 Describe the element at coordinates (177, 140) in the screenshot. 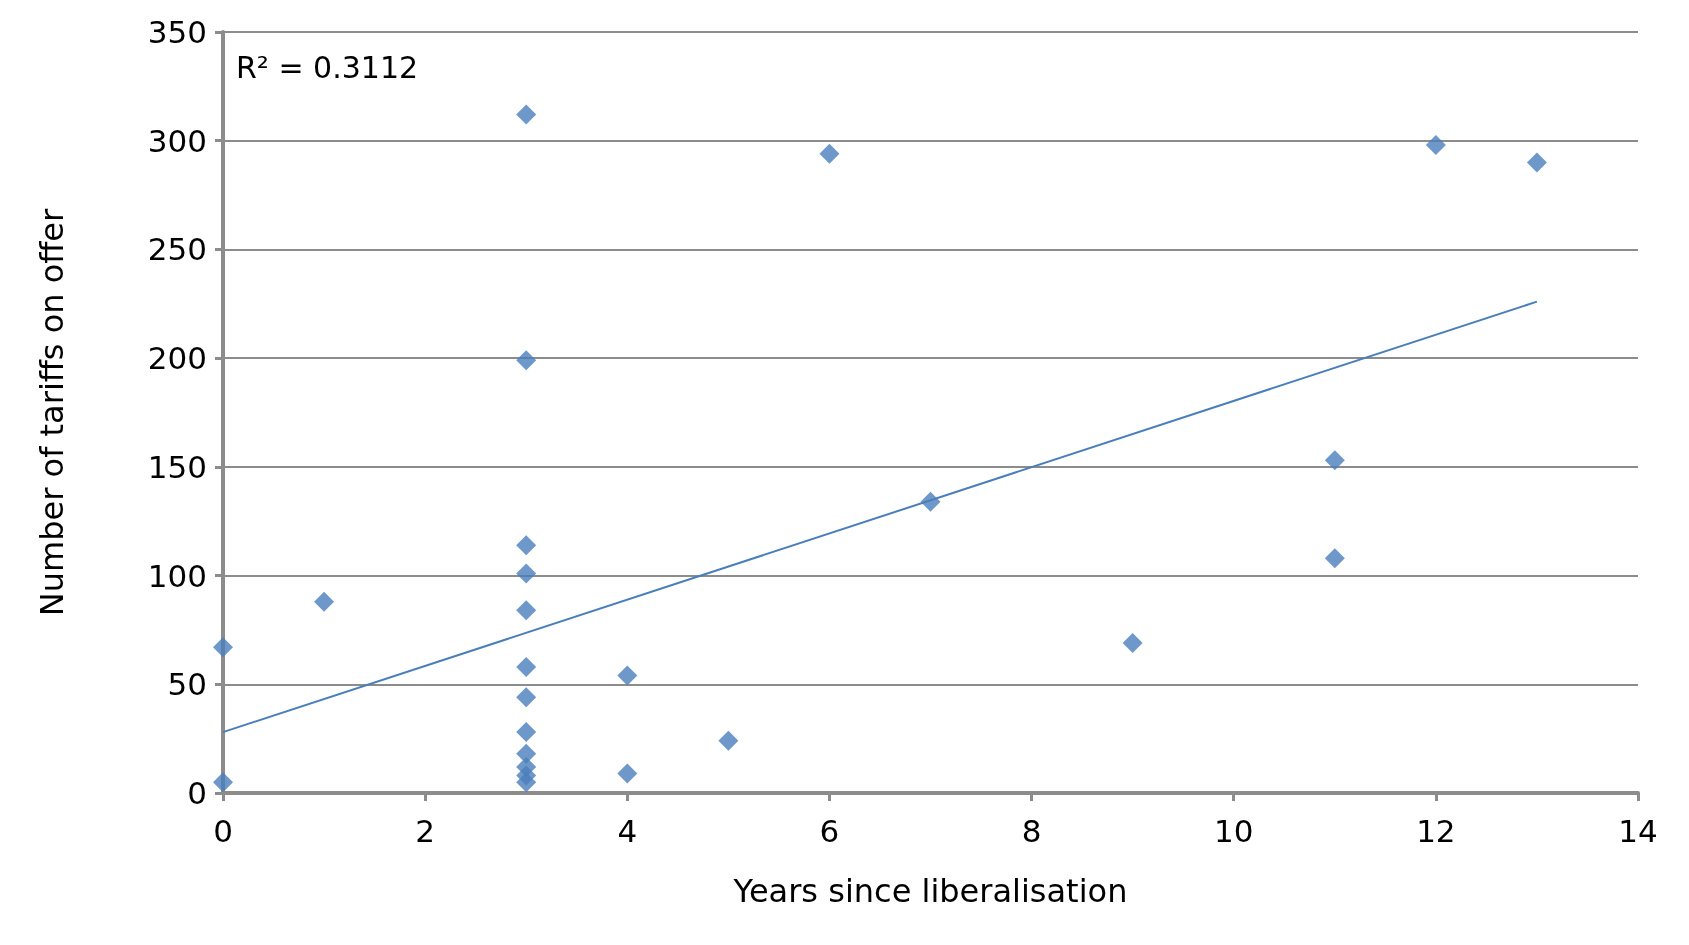

I see `y-tick-label: 300` at that location.